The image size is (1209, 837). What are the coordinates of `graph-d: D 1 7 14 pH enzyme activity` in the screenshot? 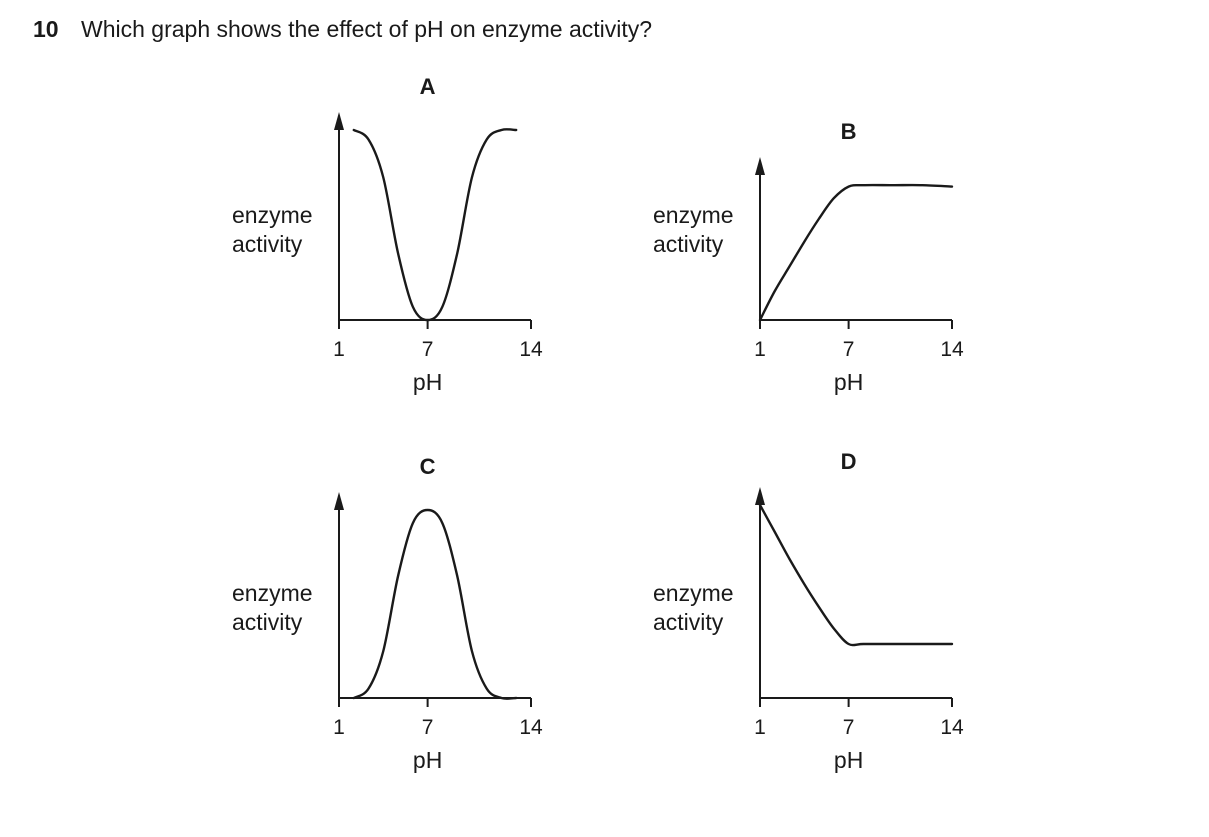 It's located at (808, 611).